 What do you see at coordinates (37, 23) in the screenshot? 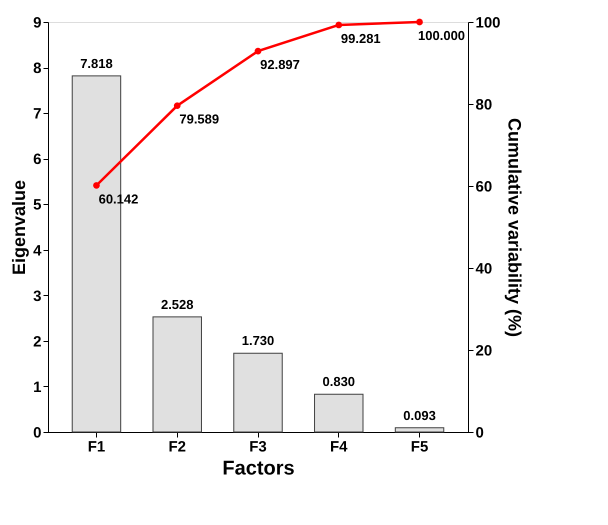
I see `y-tick-label: 9` at bounding box center [37, 23].